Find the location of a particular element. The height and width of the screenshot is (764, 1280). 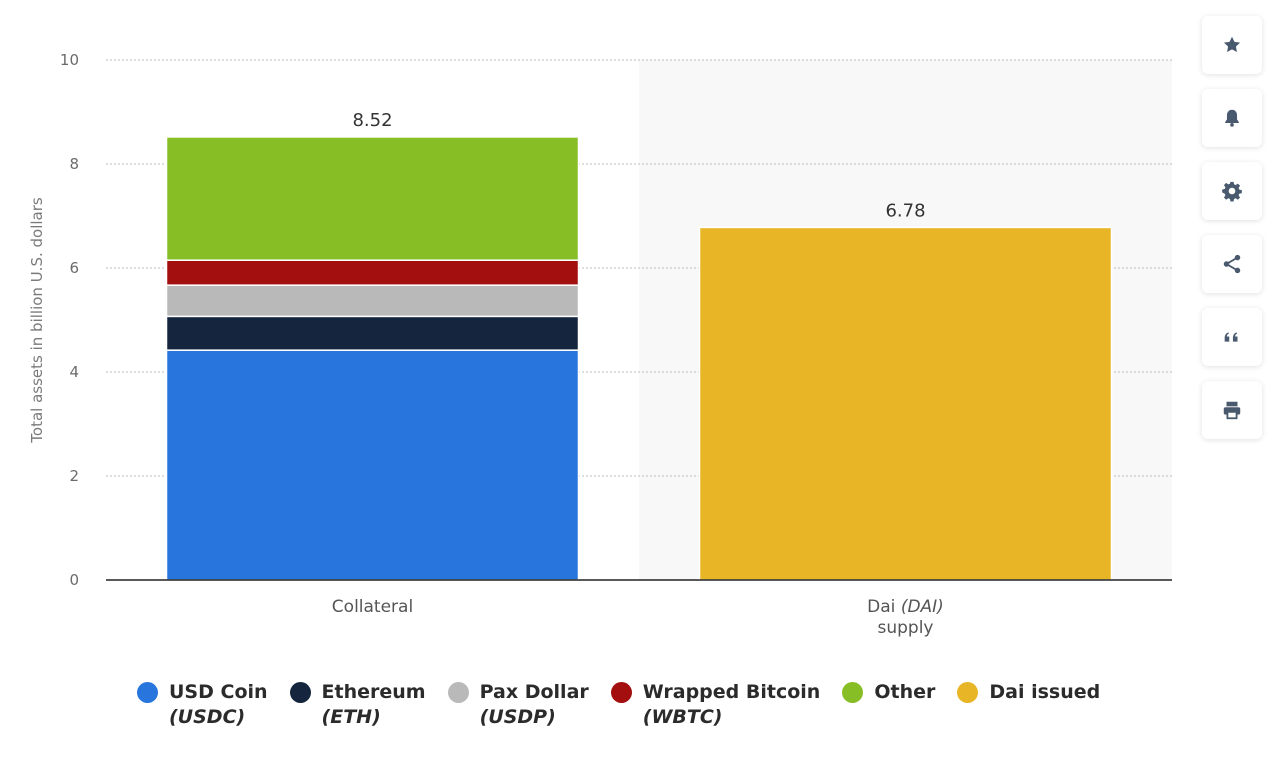

gear-icon is located at coordinates (1232, 191).